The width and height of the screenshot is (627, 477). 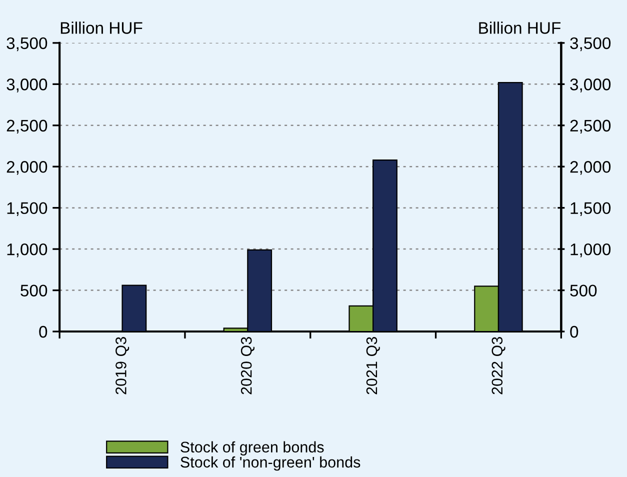 I want to click on x-tick-label: 2020 Q3, so click(x=247, y=365).